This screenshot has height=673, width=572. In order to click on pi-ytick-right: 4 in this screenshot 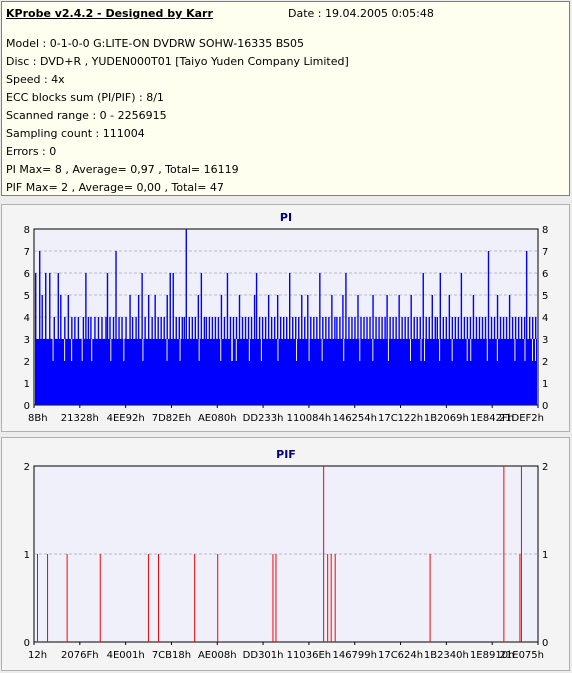, I will do `click(545, 318)`.